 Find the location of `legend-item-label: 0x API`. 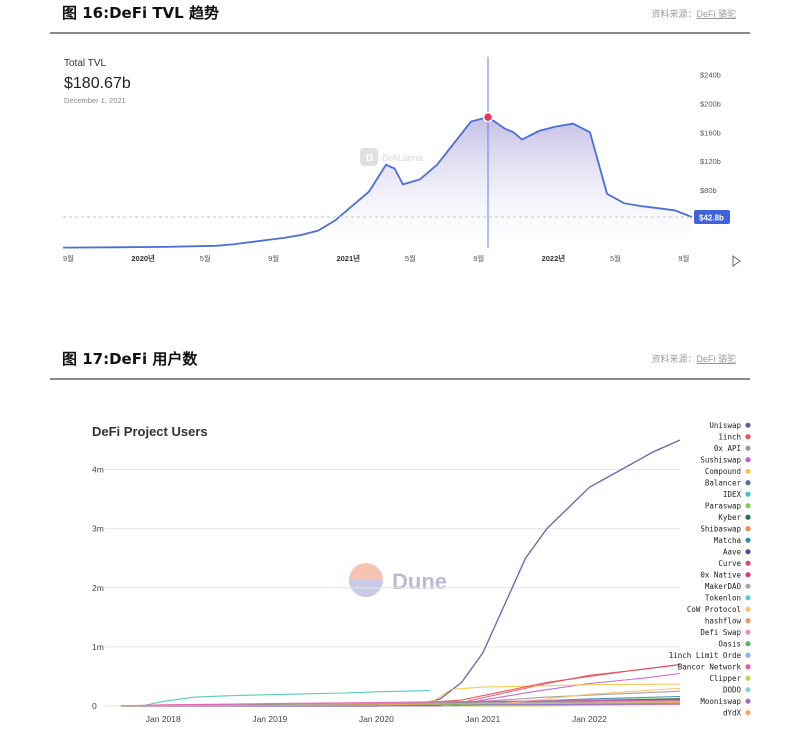

legend-item-label: 0x API is located at coordinates (727, 448).